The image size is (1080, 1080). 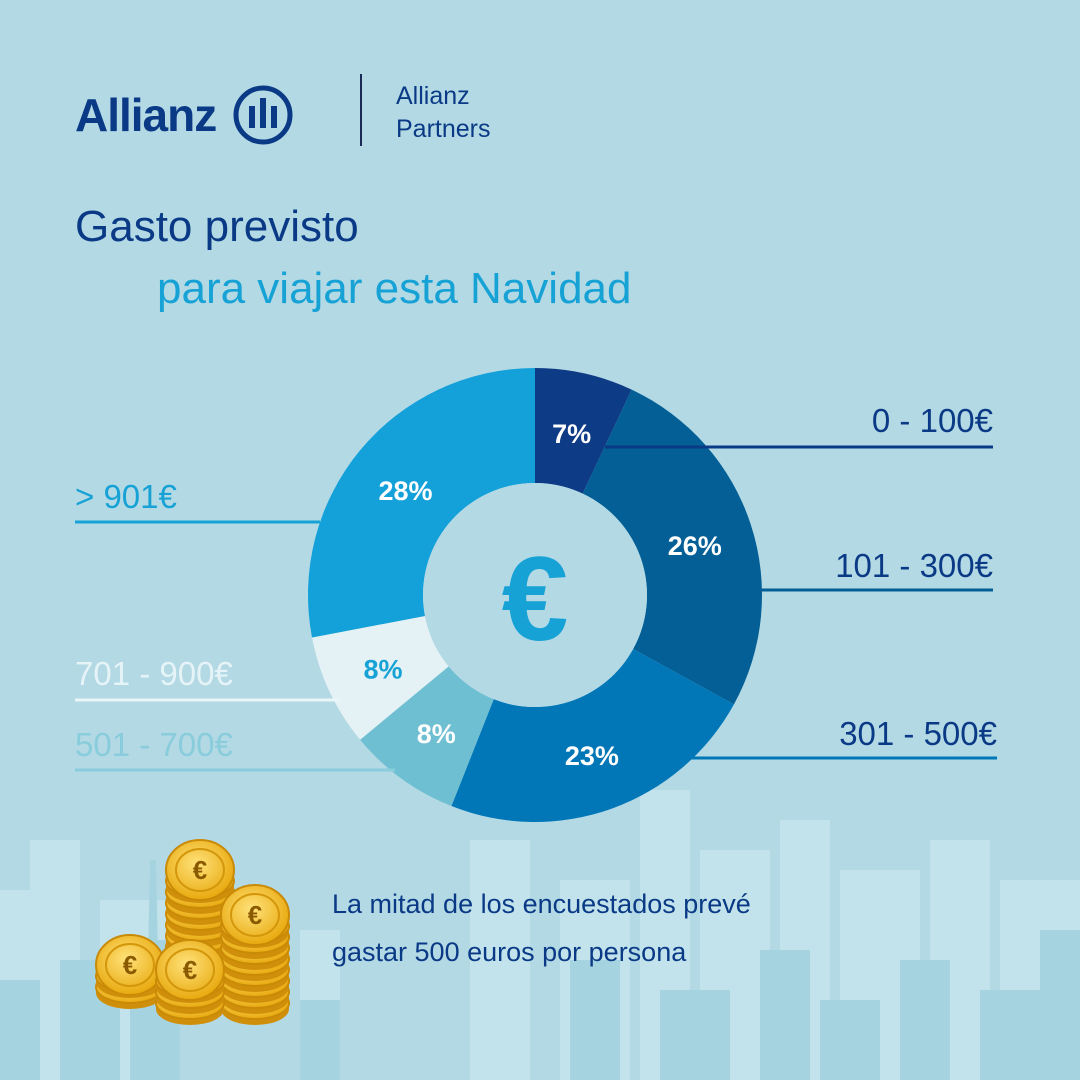 What do you see at coordinates (406, 491) in the screenshot?
I see `slice-percent-label: 28%` at bounding box center [406, 491].